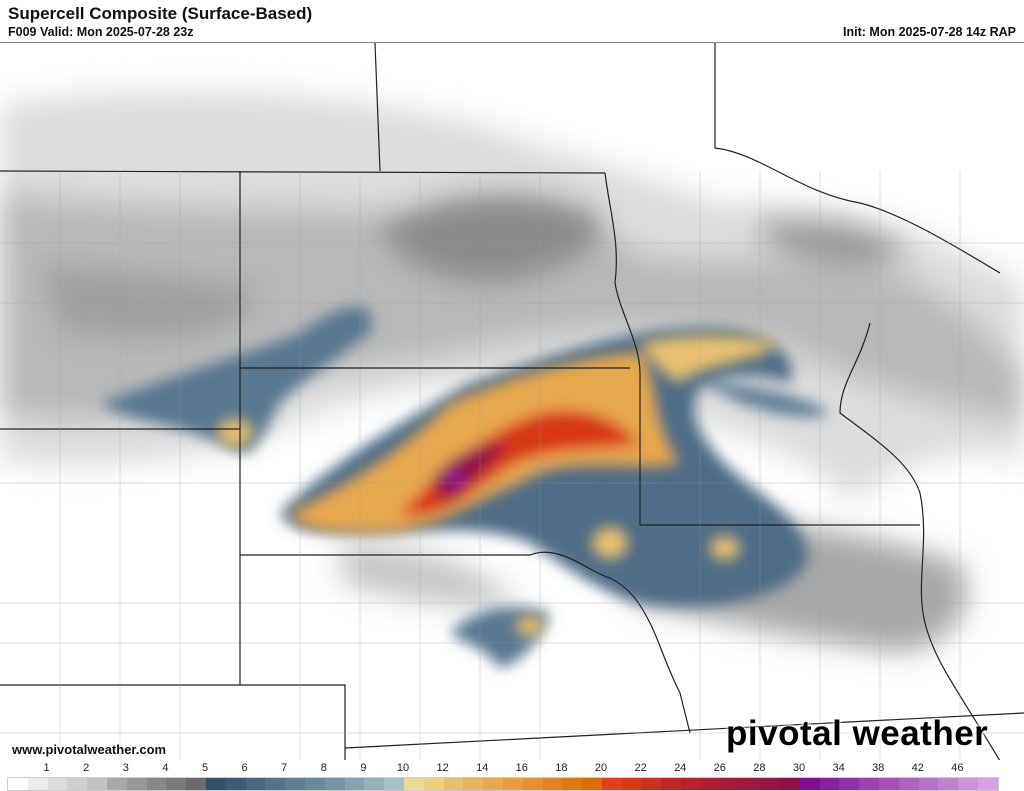 This screenshot has width=1024, height=791. Describe the element at coordinates (363, 768) in the screenshot. I see `colorbar-label: 9` at that location.